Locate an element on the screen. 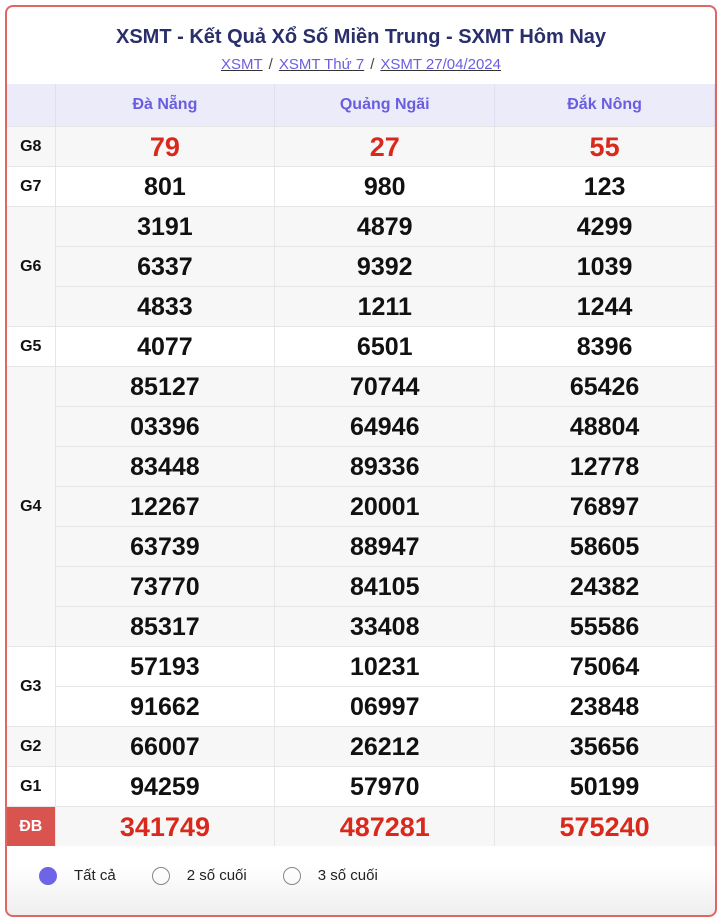 This screenshot has height=919, width=720. display-options: Tất cả 2 số cuối 3 số cuối is located at coordinates (361, 876).